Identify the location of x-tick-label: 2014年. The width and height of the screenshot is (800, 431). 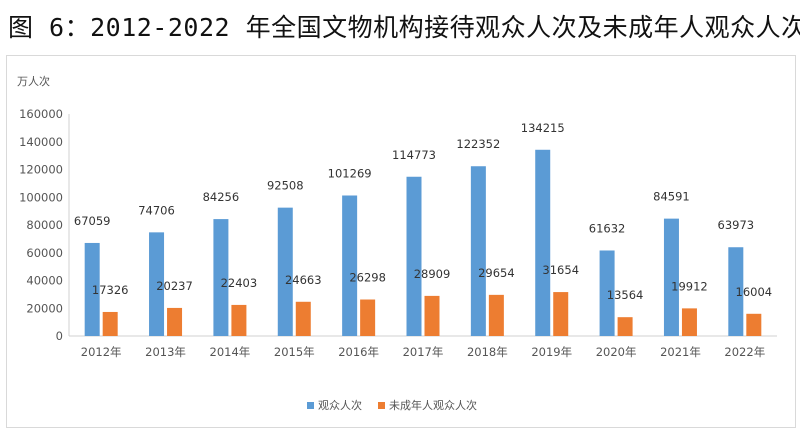
(230, 352).